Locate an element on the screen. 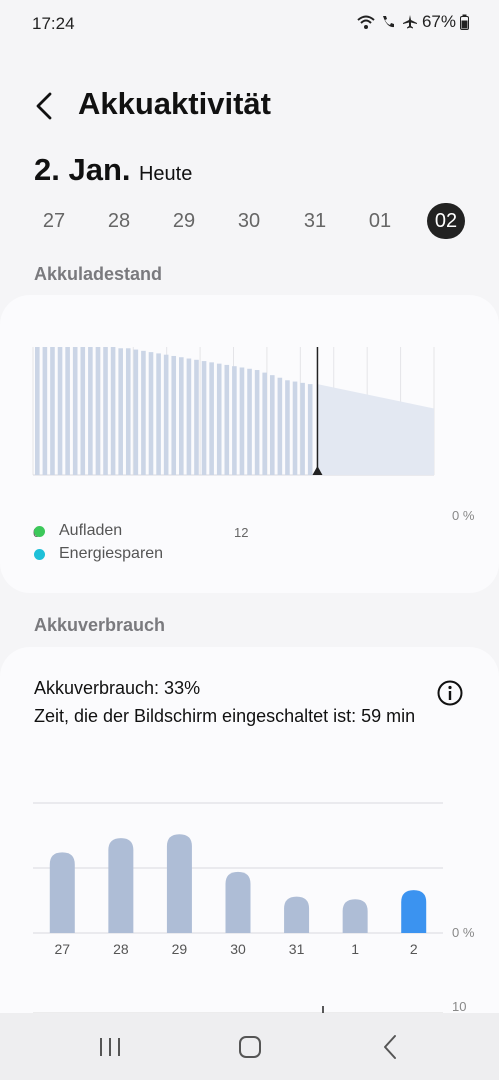  usage-x-label: 2 is located at coordinates (414, 949).